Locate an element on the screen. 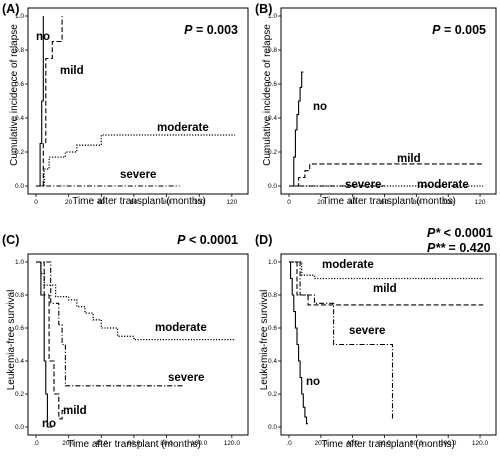 This screenshot has height=464, width=500. p-value: P = 0.003 is located at coordinates (211, 30).